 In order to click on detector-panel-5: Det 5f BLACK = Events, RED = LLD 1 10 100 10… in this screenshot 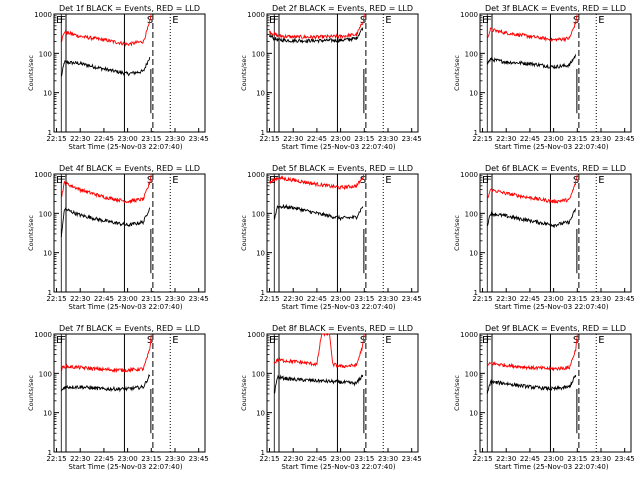, I will do `click(331, 237)`.